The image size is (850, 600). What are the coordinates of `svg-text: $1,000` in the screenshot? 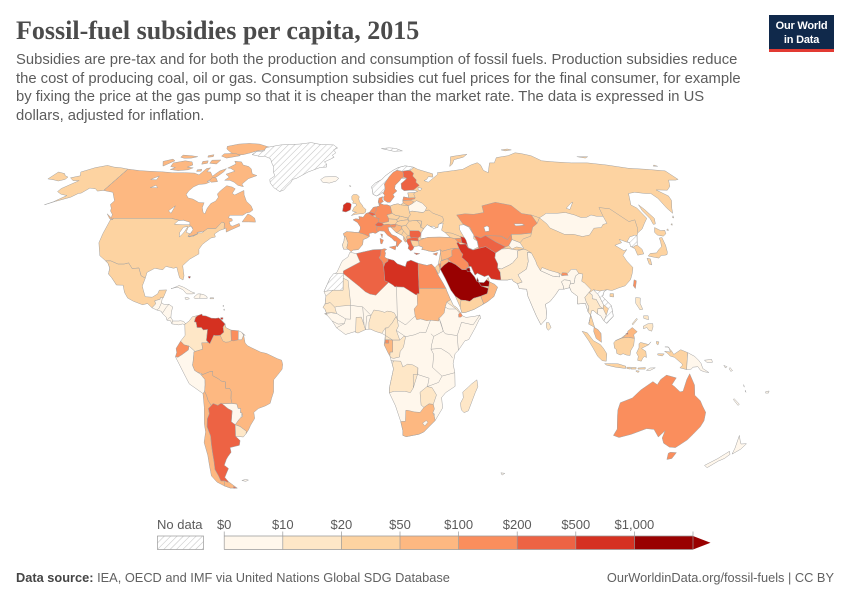 It's located at (635, 524).